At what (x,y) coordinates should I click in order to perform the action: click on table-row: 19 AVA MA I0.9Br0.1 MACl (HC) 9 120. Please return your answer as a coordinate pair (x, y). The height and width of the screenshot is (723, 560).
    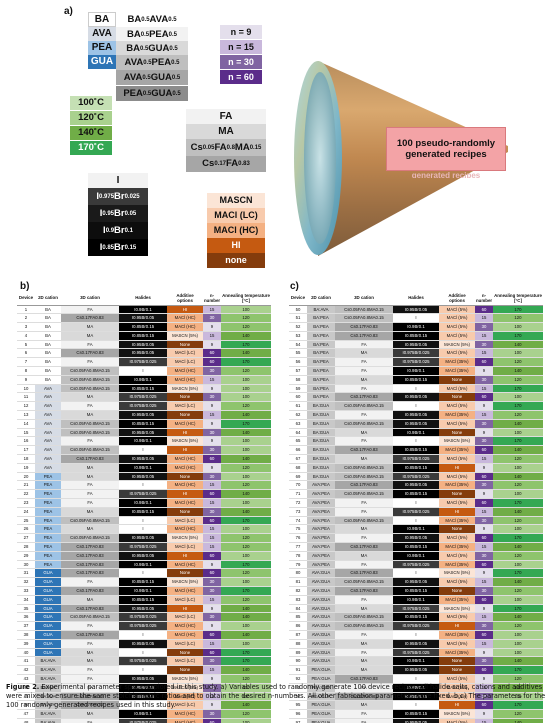
    Looking at the image, I should click on (144, 468).